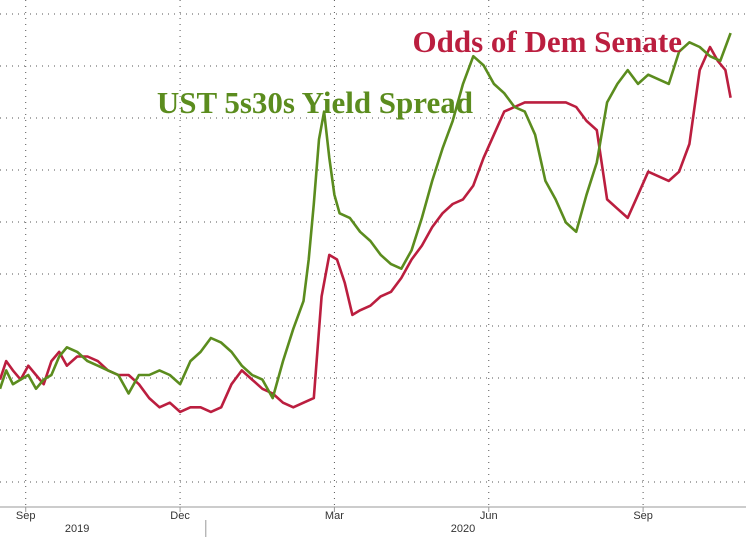  I want to click on year-label: 2020, so click(463, 529).